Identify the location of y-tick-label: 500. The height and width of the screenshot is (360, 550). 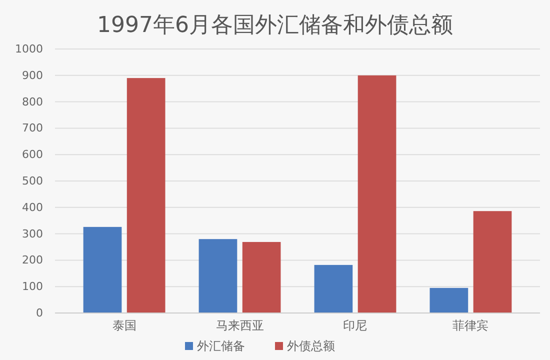
(32, 181).